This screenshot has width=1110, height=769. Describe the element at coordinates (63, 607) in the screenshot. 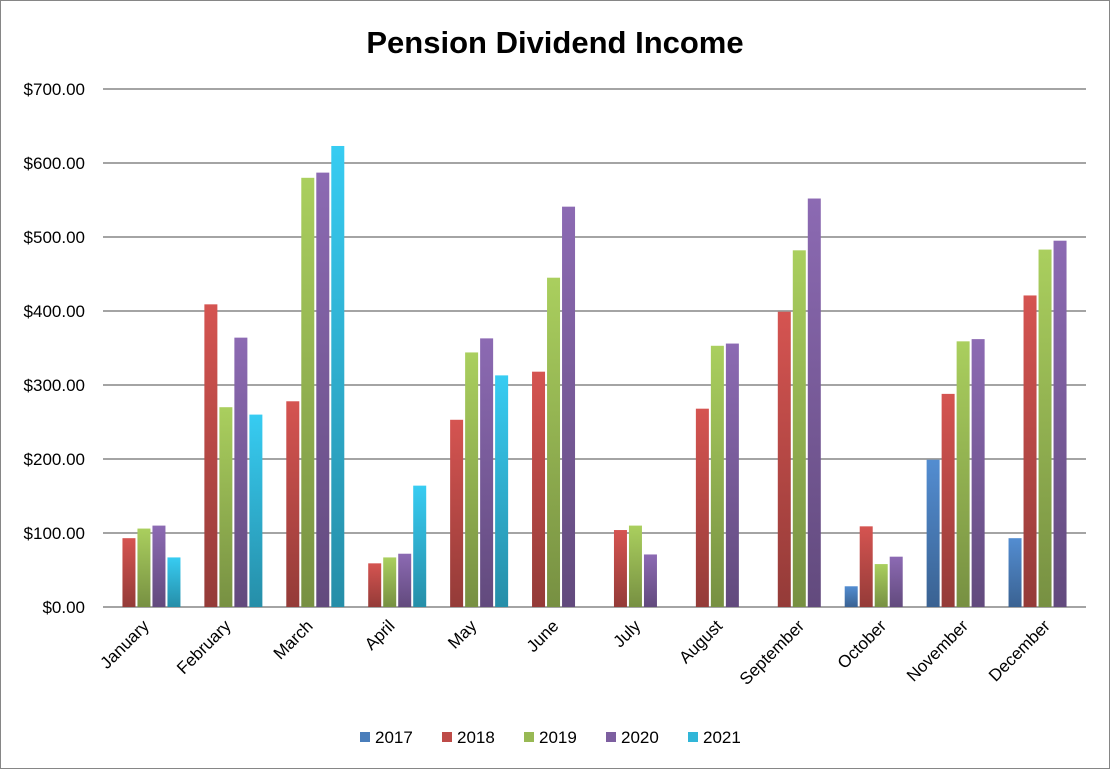

I see `y-tick-label: $0.00` at that location.